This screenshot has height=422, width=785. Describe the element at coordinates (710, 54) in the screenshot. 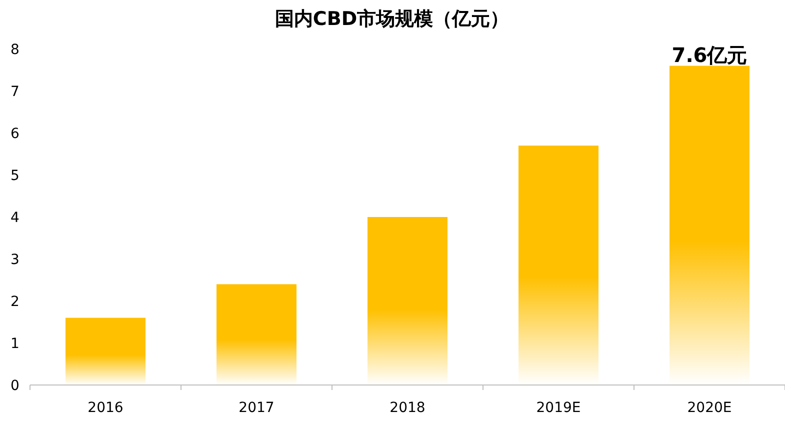

I see `annotation: 7.6亿元` at that location.